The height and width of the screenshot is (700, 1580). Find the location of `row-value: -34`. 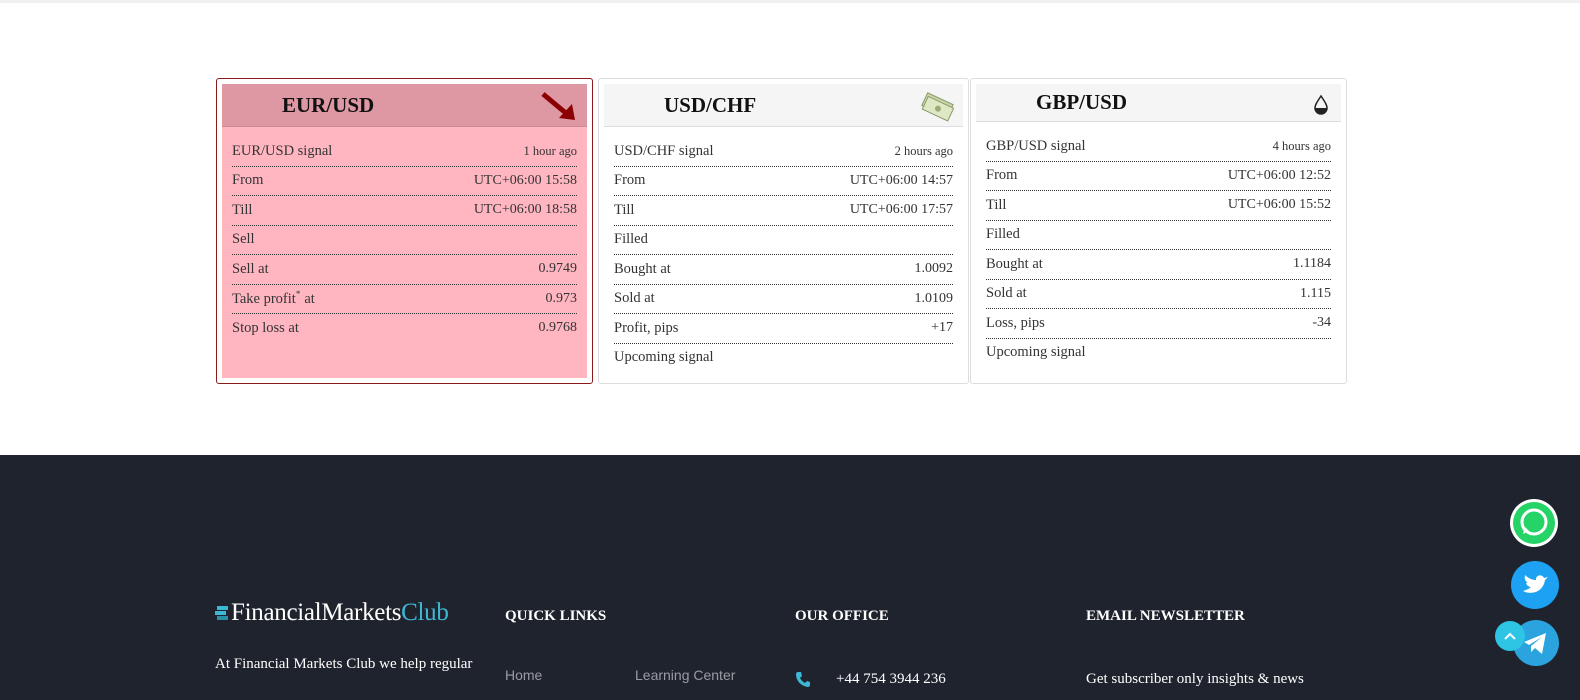

row-value: -34 is located at coordinates (1321, 323).